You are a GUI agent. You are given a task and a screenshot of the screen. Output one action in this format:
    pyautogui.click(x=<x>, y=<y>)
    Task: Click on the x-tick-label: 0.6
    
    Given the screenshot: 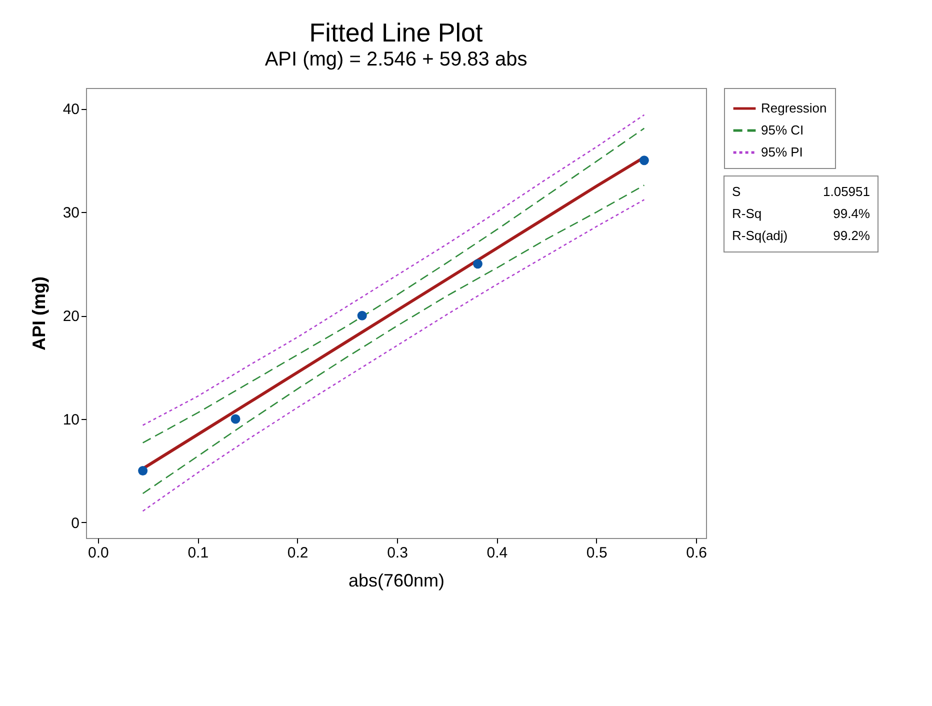 What is the action you would take?
    pyautogui.click(x=696, y=553)
    